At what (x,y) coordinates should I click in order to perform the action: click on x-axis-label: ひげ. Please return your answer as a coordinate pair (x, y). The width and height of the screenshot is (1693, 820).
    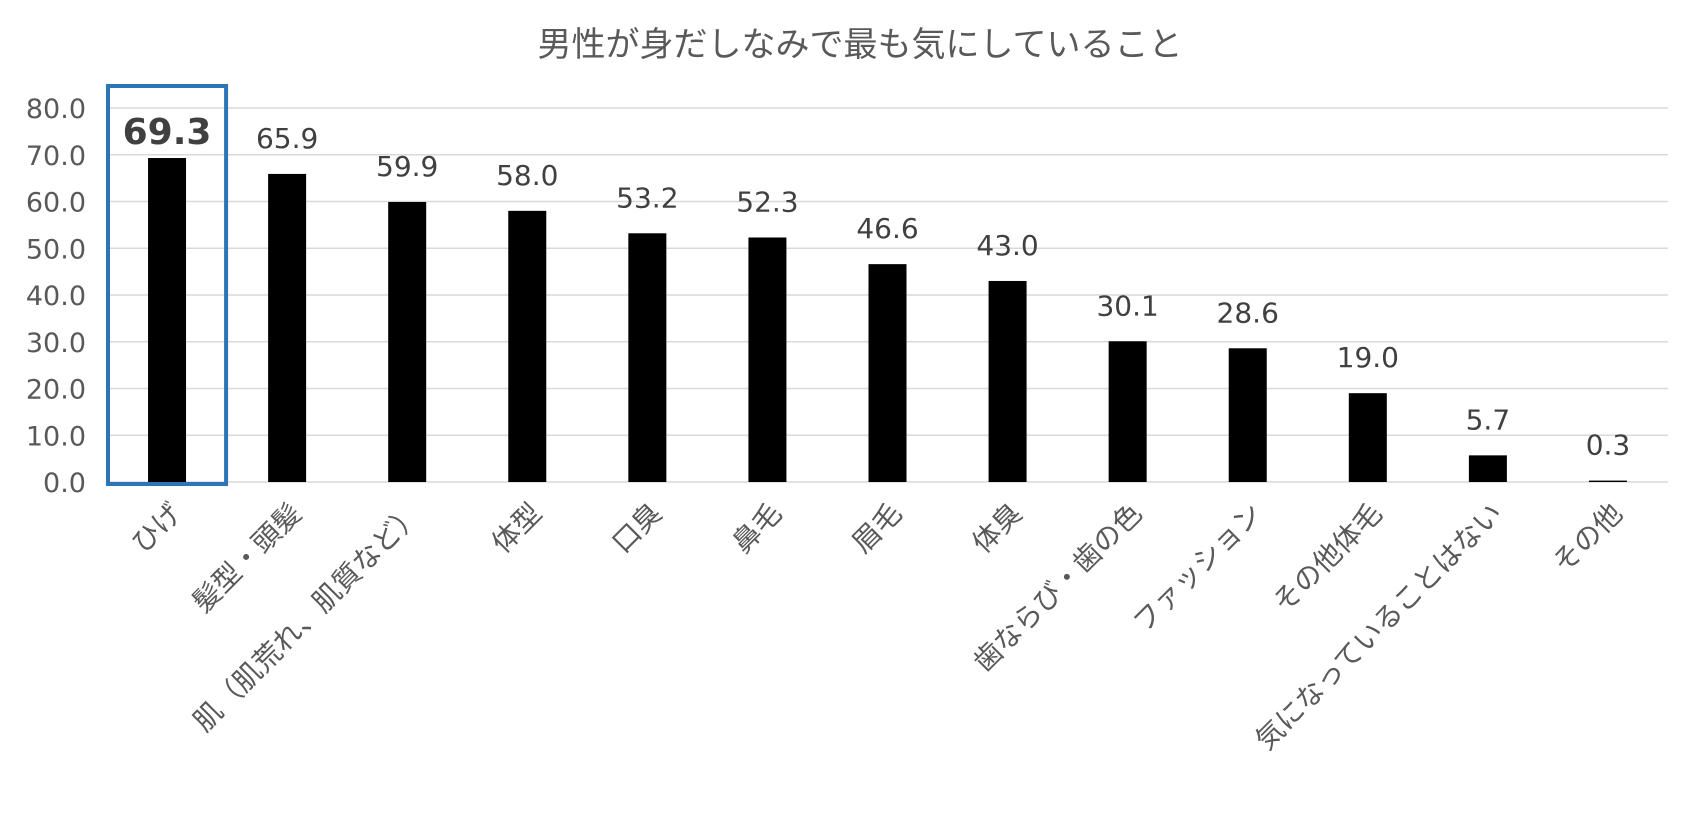
    Looking at the image, I should click on (156, 528).